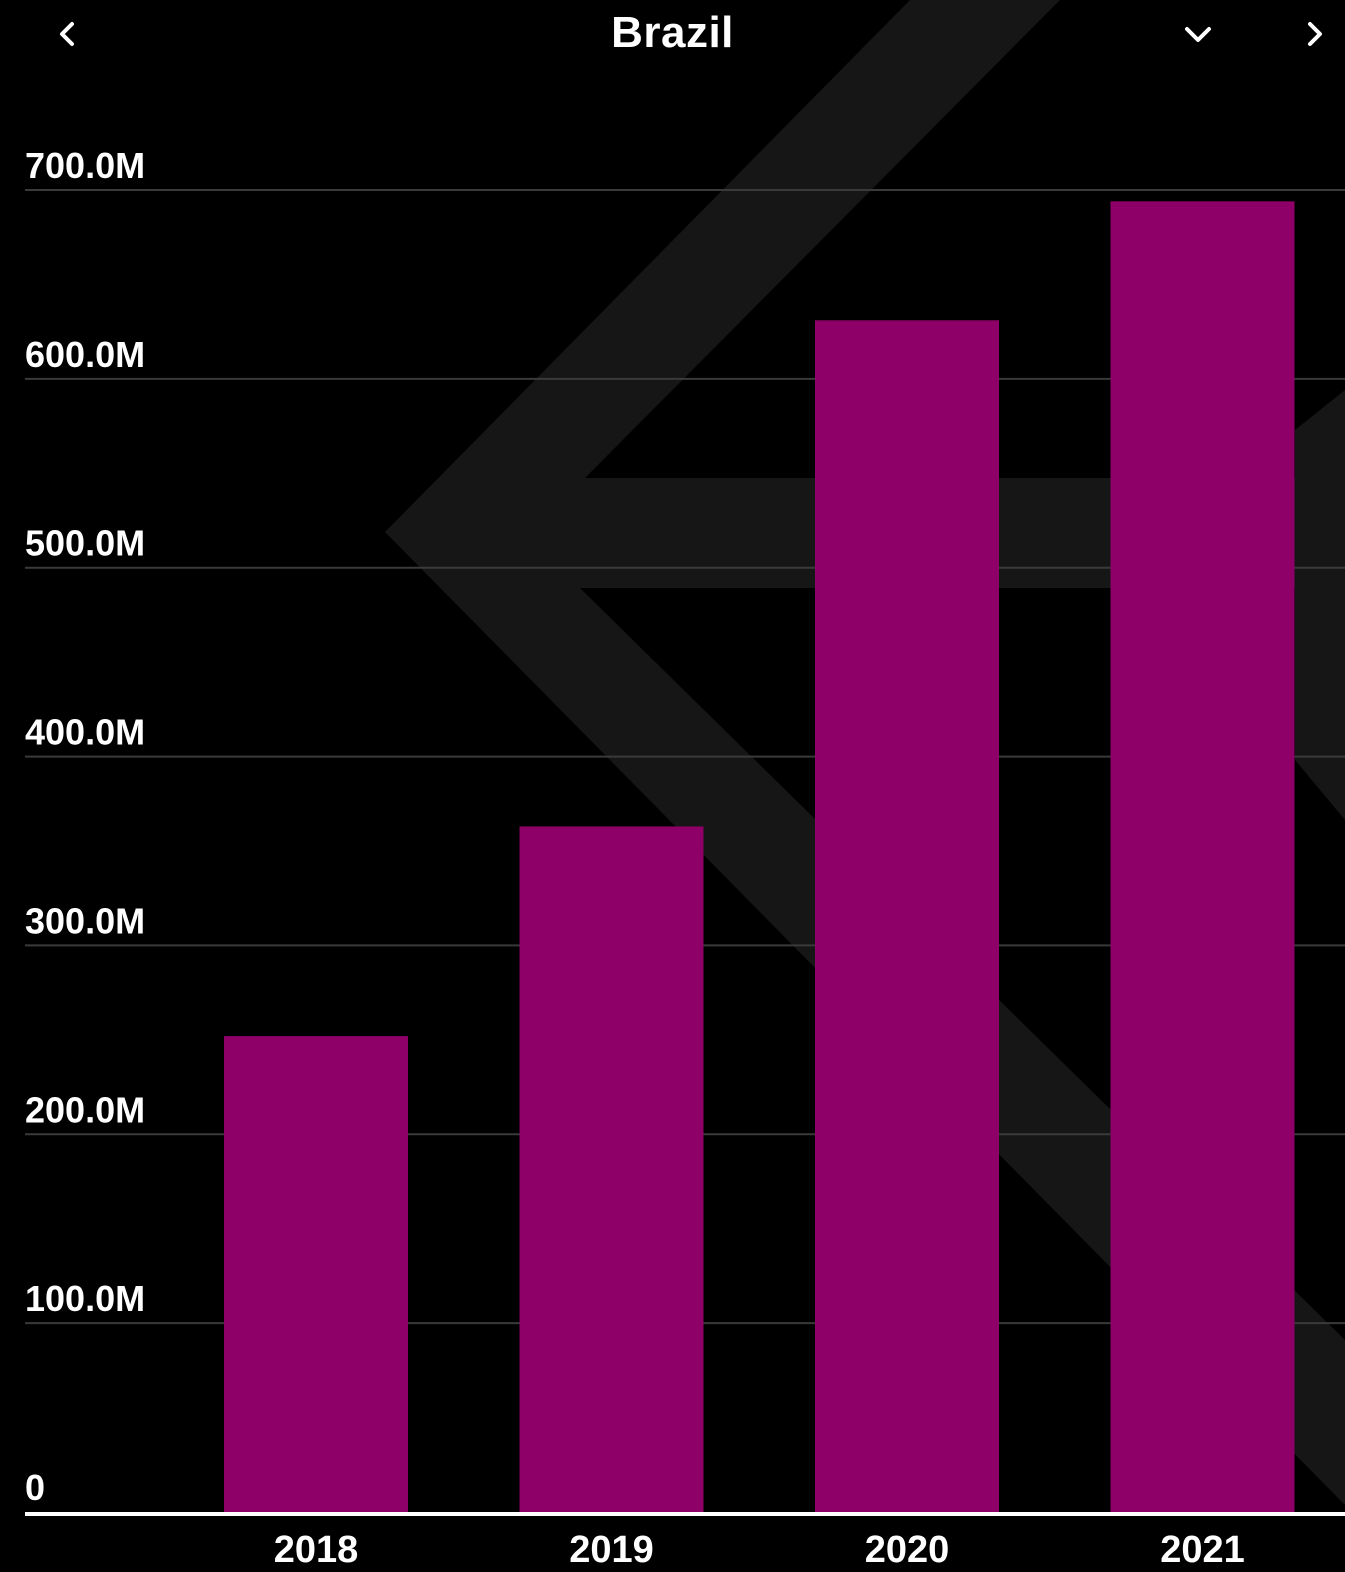 Image resolution: width=1345 pixels, height=1572 pixels. What do you see at coordinates (1202, 856) in the screenshot?
I see `bar-2021` at bounding box center [1202, 856].